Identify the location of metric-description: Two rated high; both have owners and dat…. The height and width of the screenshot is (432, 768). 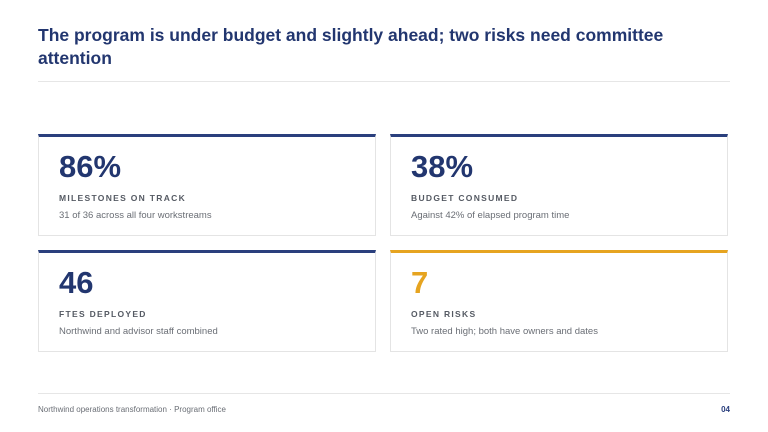
(504, 331).